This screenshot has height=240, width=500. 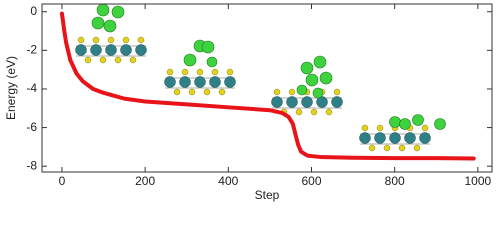 What do you see at coordinates (62, 181) in the screenshot?
I see `x-tick-label: 0` at bounding box center [62, 181].